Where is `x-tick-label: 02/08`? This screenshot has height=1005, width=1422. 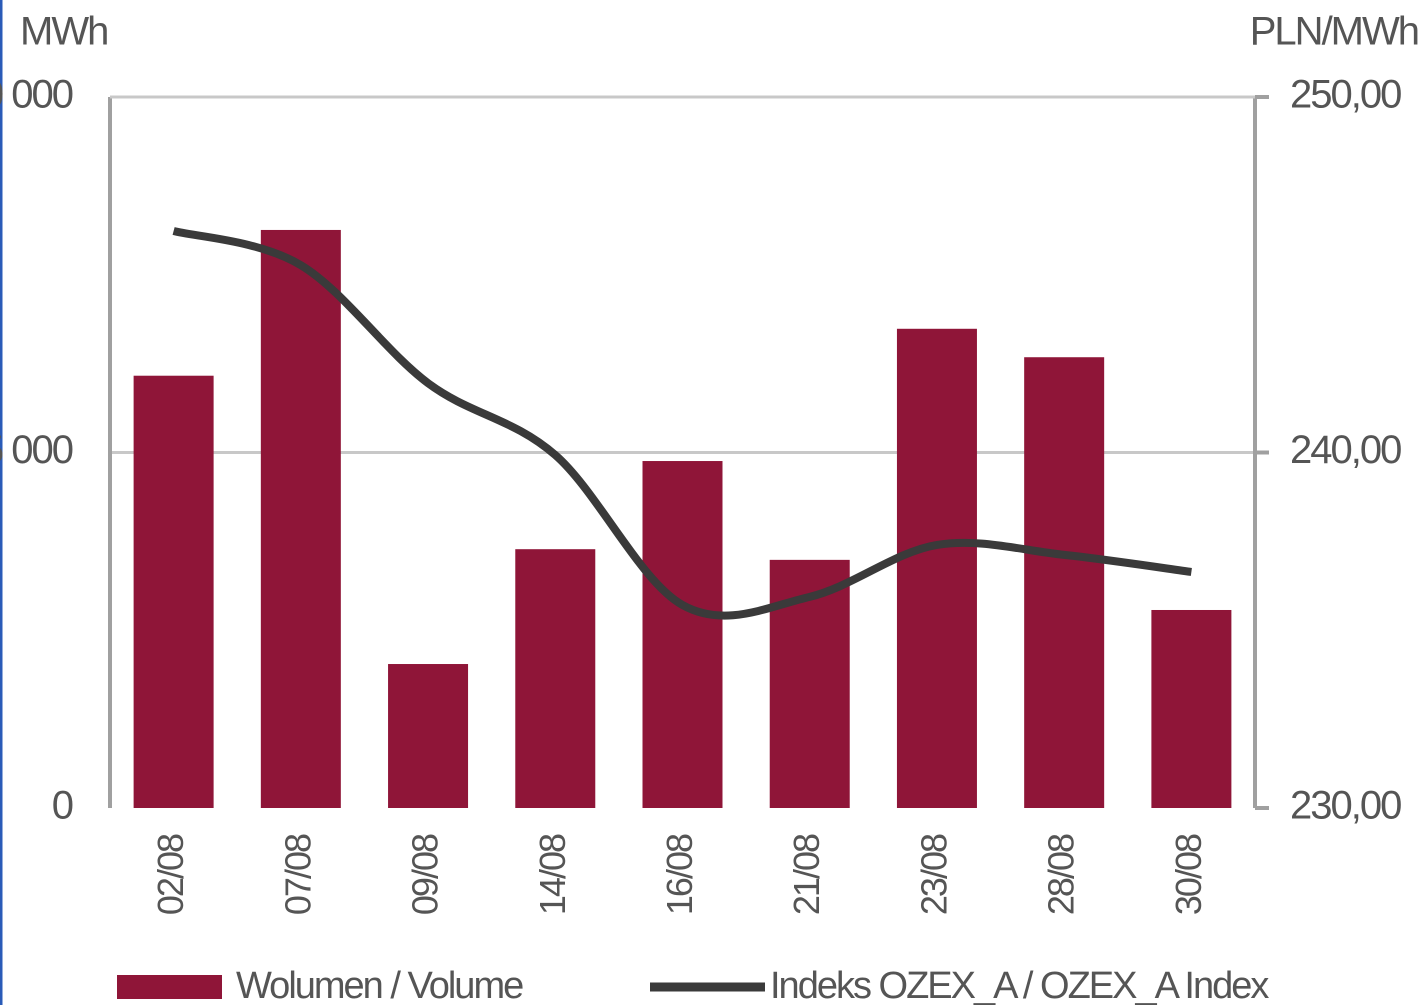 x-tick-label: 02/08 is located at coordinates (170, 874).